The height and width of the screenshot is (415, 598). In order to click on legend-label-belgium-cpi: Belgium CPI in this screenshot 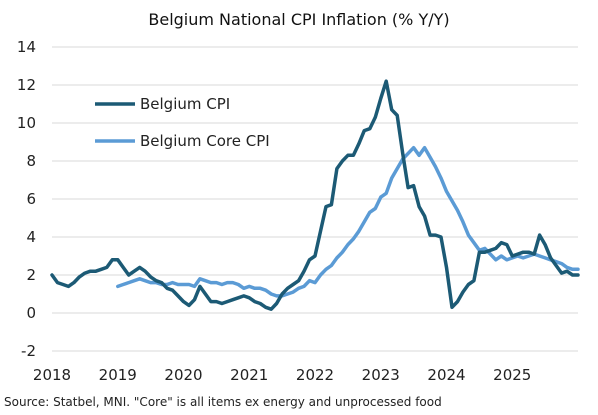, I will do `click(185, 104)`.